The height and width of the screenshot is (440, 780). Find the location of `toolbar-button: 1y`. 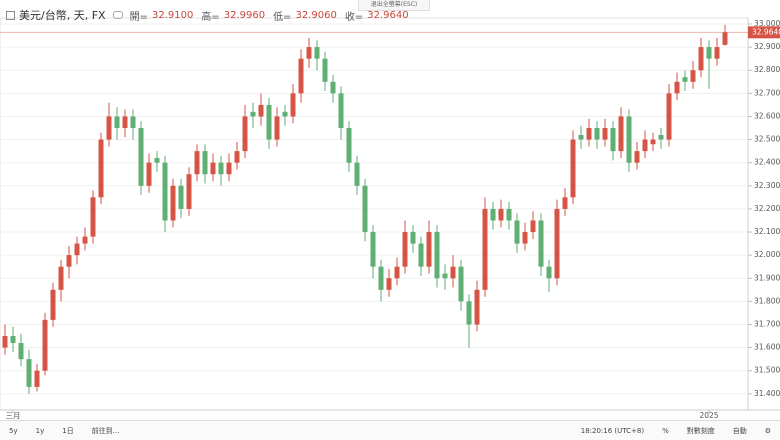

toolbar-button: 1y is located at coordinates (40, 430).